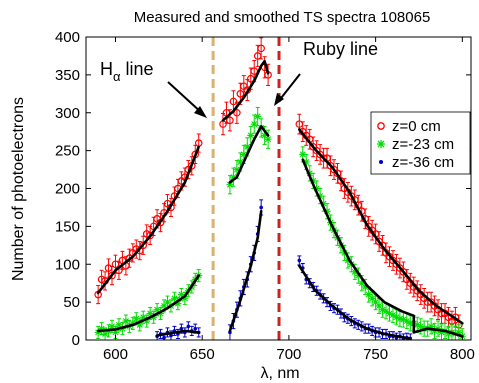  What do you see at coordinates (462, 354) in the screenshot?
I see `x-tick-label: 800` at bounding box center [462, 354].